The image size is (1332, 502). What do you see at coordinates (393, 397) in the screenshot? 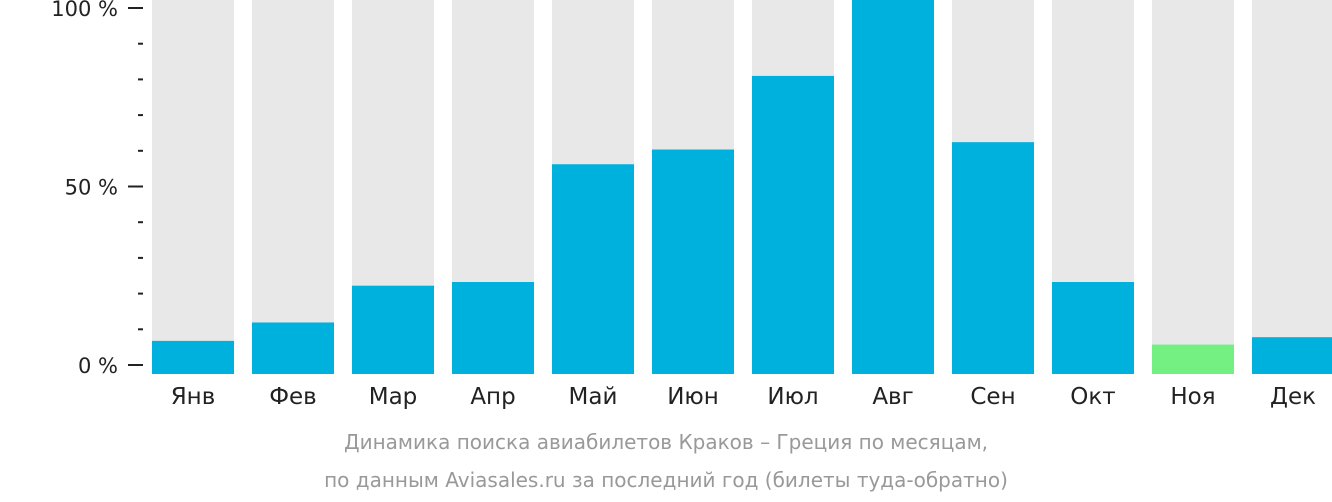
I see `x-tick-label-2: Мар` at bounding box center [393, 397].